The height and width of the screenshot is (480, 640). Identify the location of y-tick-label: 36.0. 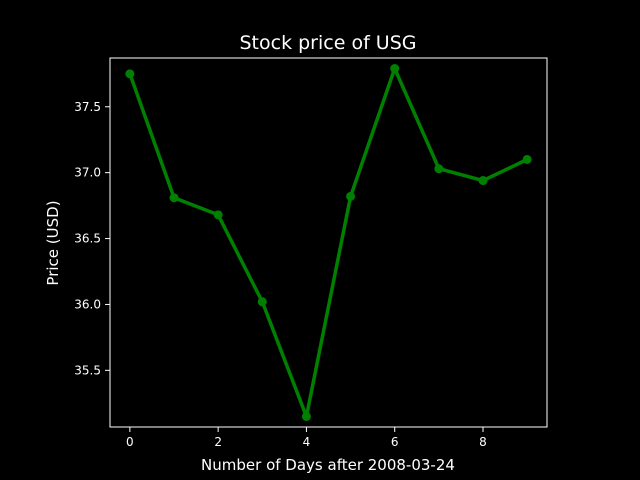
(87, 304).